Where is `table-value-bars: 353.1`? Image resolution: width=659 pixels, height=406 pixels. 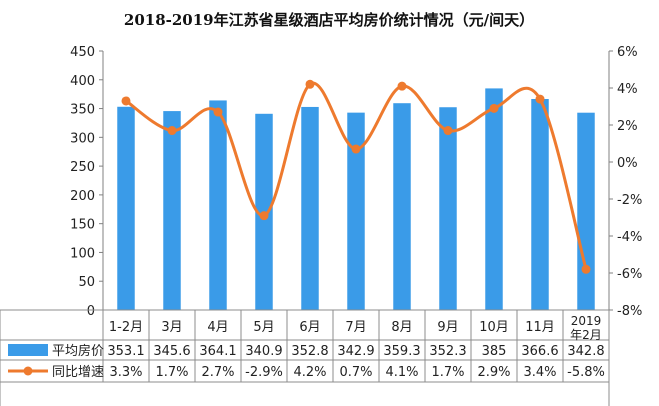 table-value-bars: 353.1 is located at coordinates (125, 351).